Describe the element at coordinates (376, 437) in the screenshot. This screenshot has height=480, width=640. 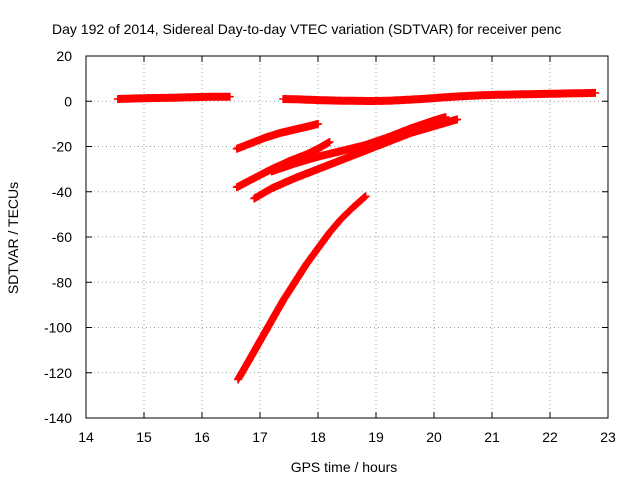
I see `x-tick-label: 19` at that location.